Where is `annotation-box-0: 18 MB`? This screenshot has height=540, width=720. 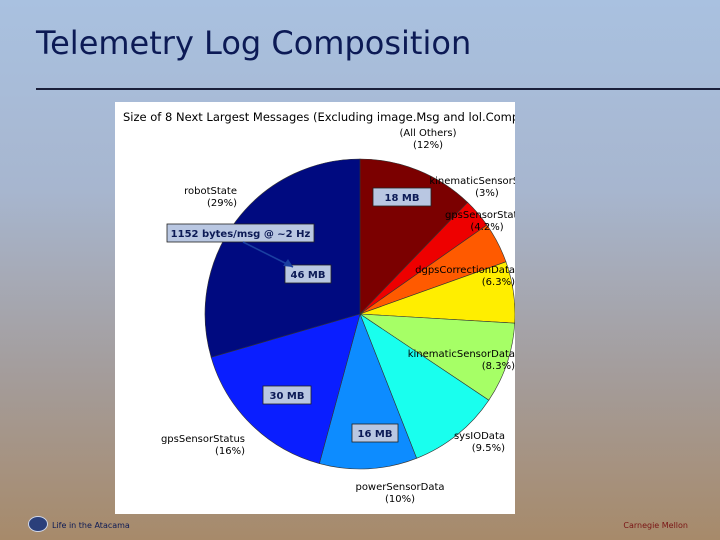 annotation-box-0: 18 MB is located at coordinates (402, 197).